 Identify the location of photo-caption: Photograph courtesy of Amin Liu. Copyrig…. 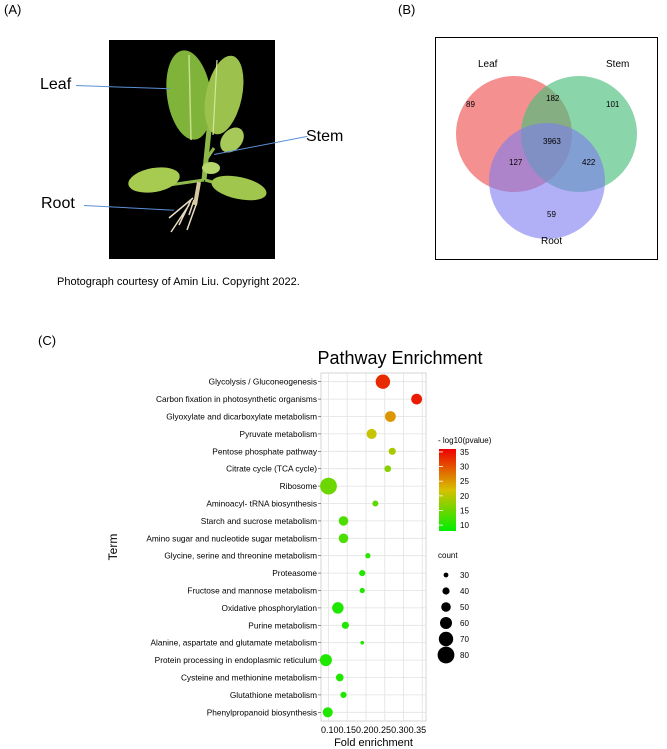
(178, 282).